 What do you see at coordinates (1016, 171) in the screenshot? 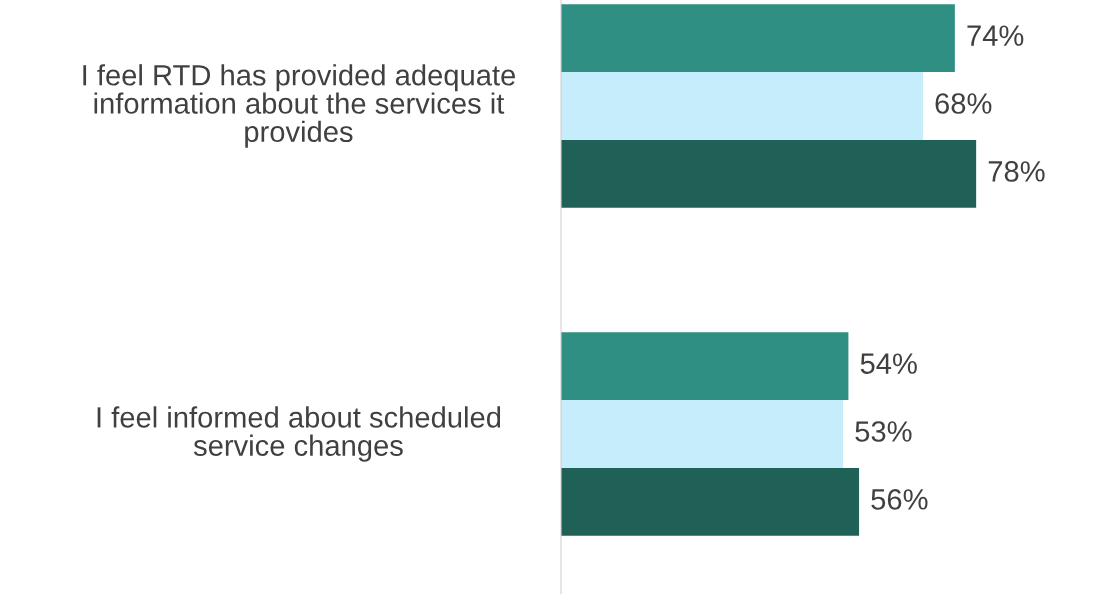
I see `data-label: 78%` at bounding box center [1016, 171].